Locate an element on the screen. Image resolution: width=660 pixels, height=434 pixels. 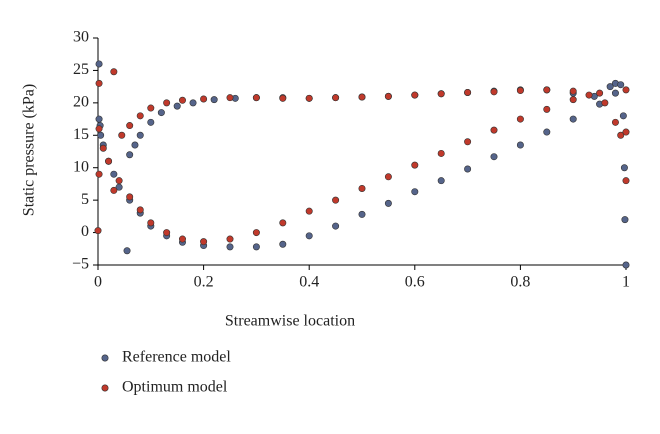
y-tick-label: 5 is located at coordinates (85, 199).